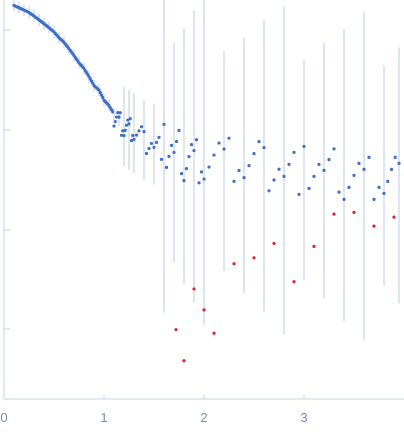 The image size is (404, 437). Describe the element at coordinates (103, 417) in the screenshot. I see `x-tick-label: 1` at that location.